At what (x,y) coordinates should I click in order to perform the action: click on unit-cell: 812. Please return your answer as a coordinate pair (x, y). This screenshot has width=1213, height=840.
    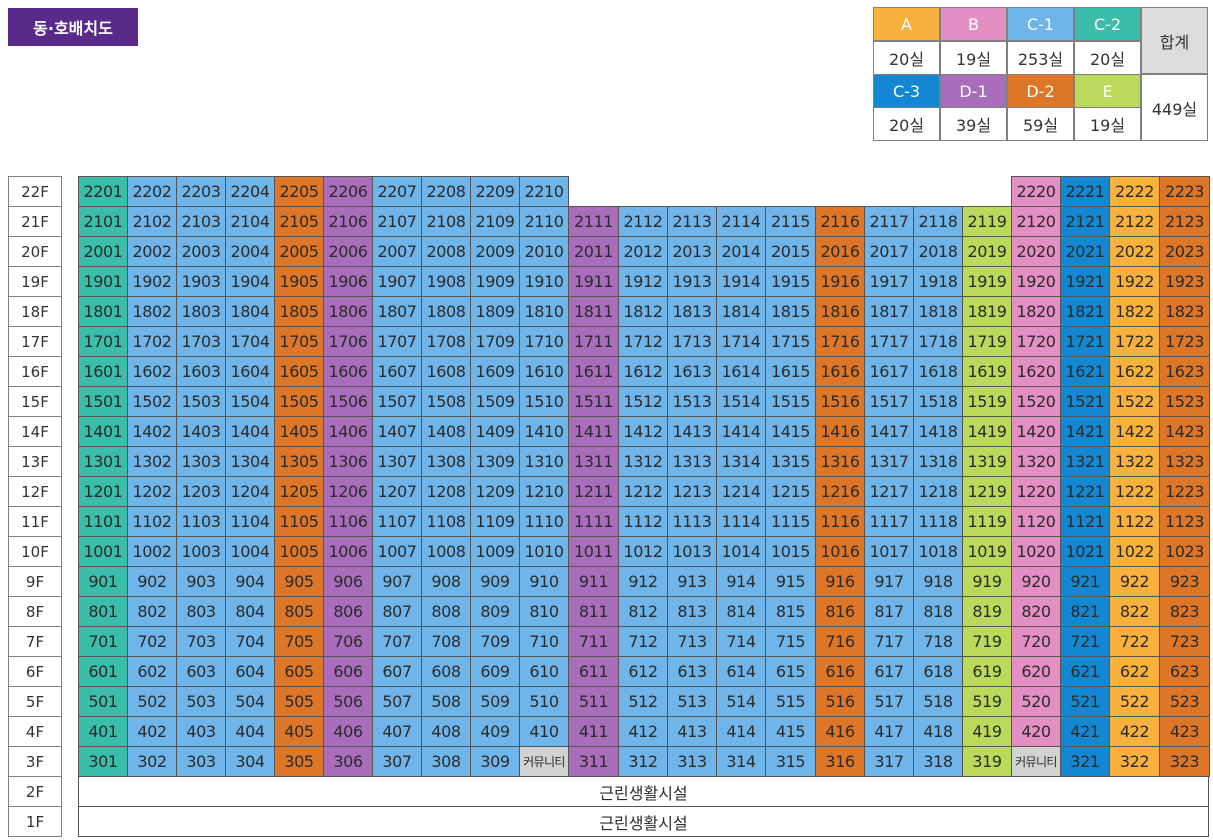
    Looking at the image, I should click on (643, 611).